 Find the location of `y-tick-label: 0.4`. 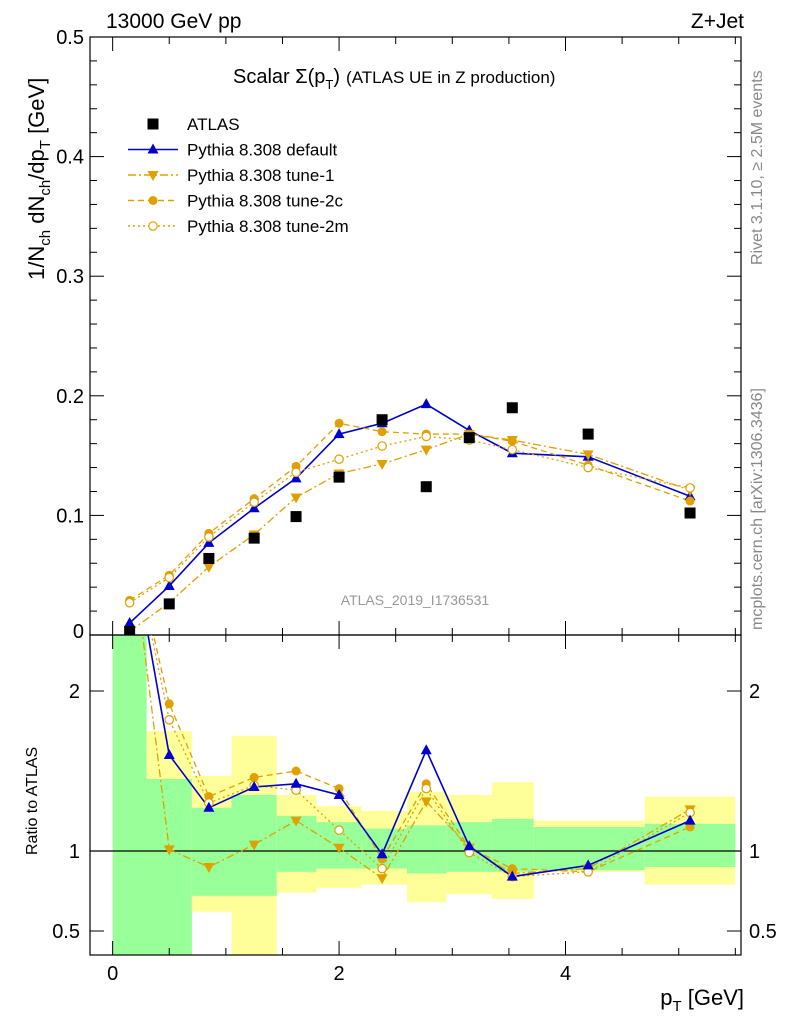

y-tick-label: 0.4 is located at coordinates (70, 158).